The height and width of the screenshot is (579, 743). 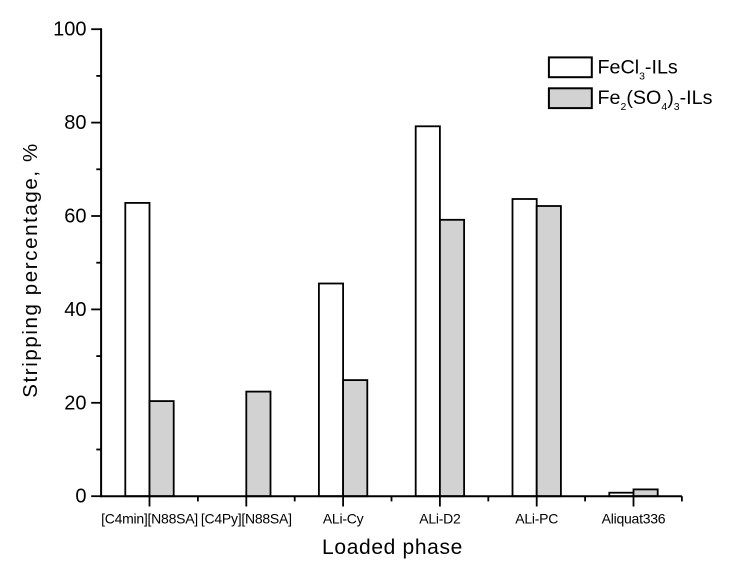 I want to click on svg-text: ALi-PC, so click(x=536, y=518).